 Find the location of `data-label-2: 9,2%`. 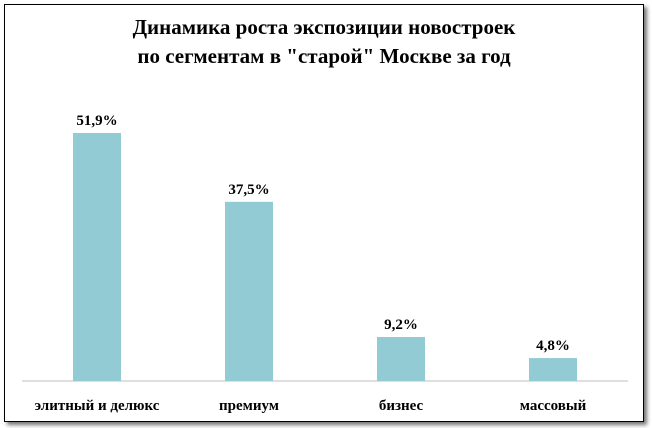

data-label-2: 9,2% is located at coordinates (401, 325).